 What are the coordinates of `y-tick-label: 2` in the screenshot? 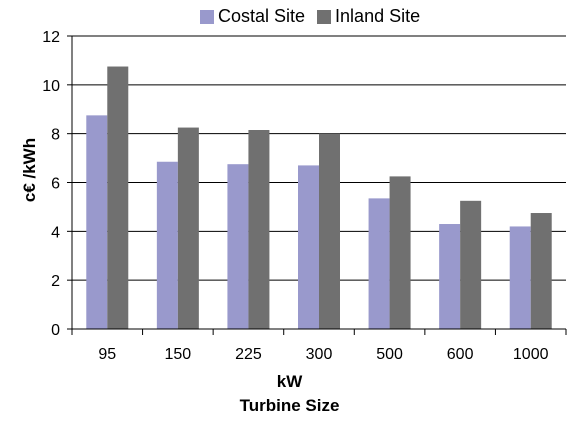 It's located at (55, 281).